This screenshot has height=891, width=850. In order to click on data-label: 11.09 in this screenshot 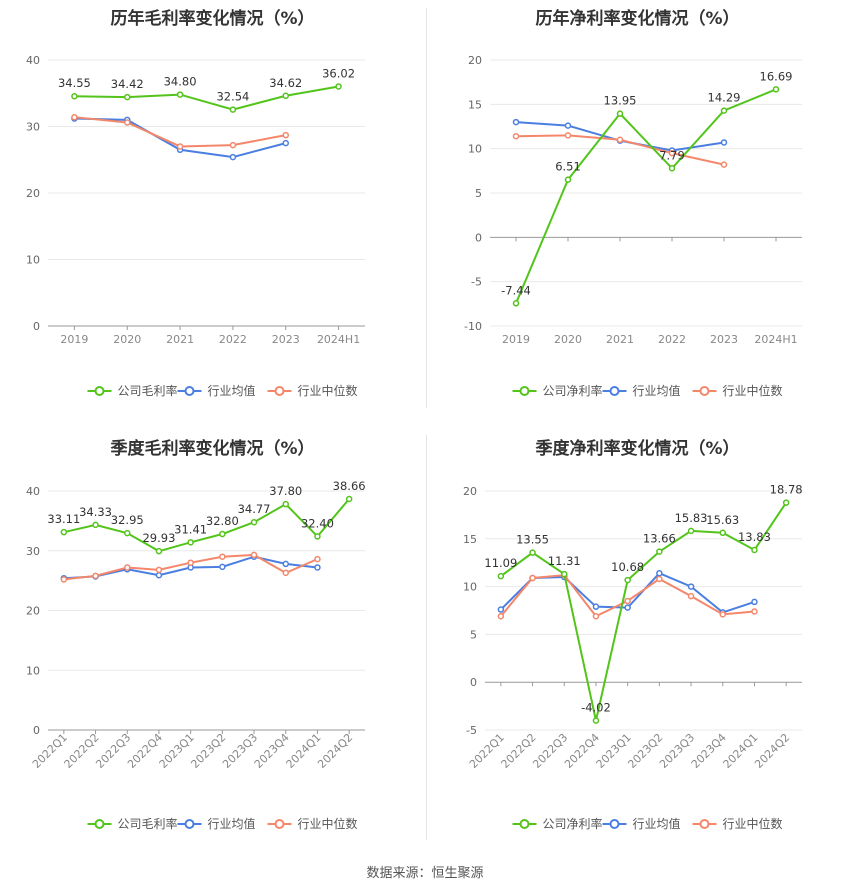, I will do `click(500, 563)`.